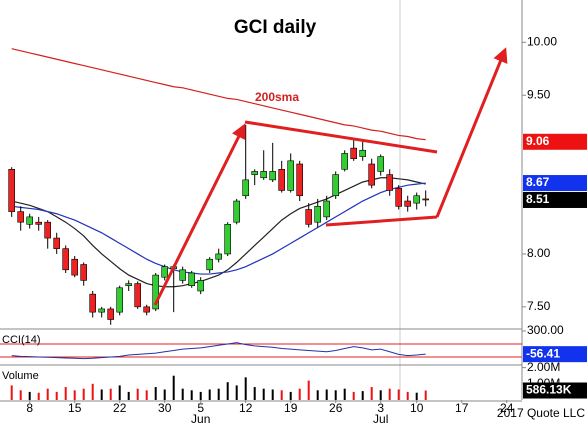  I want to click on y-tick-label: 10.00, so click(542, 41).